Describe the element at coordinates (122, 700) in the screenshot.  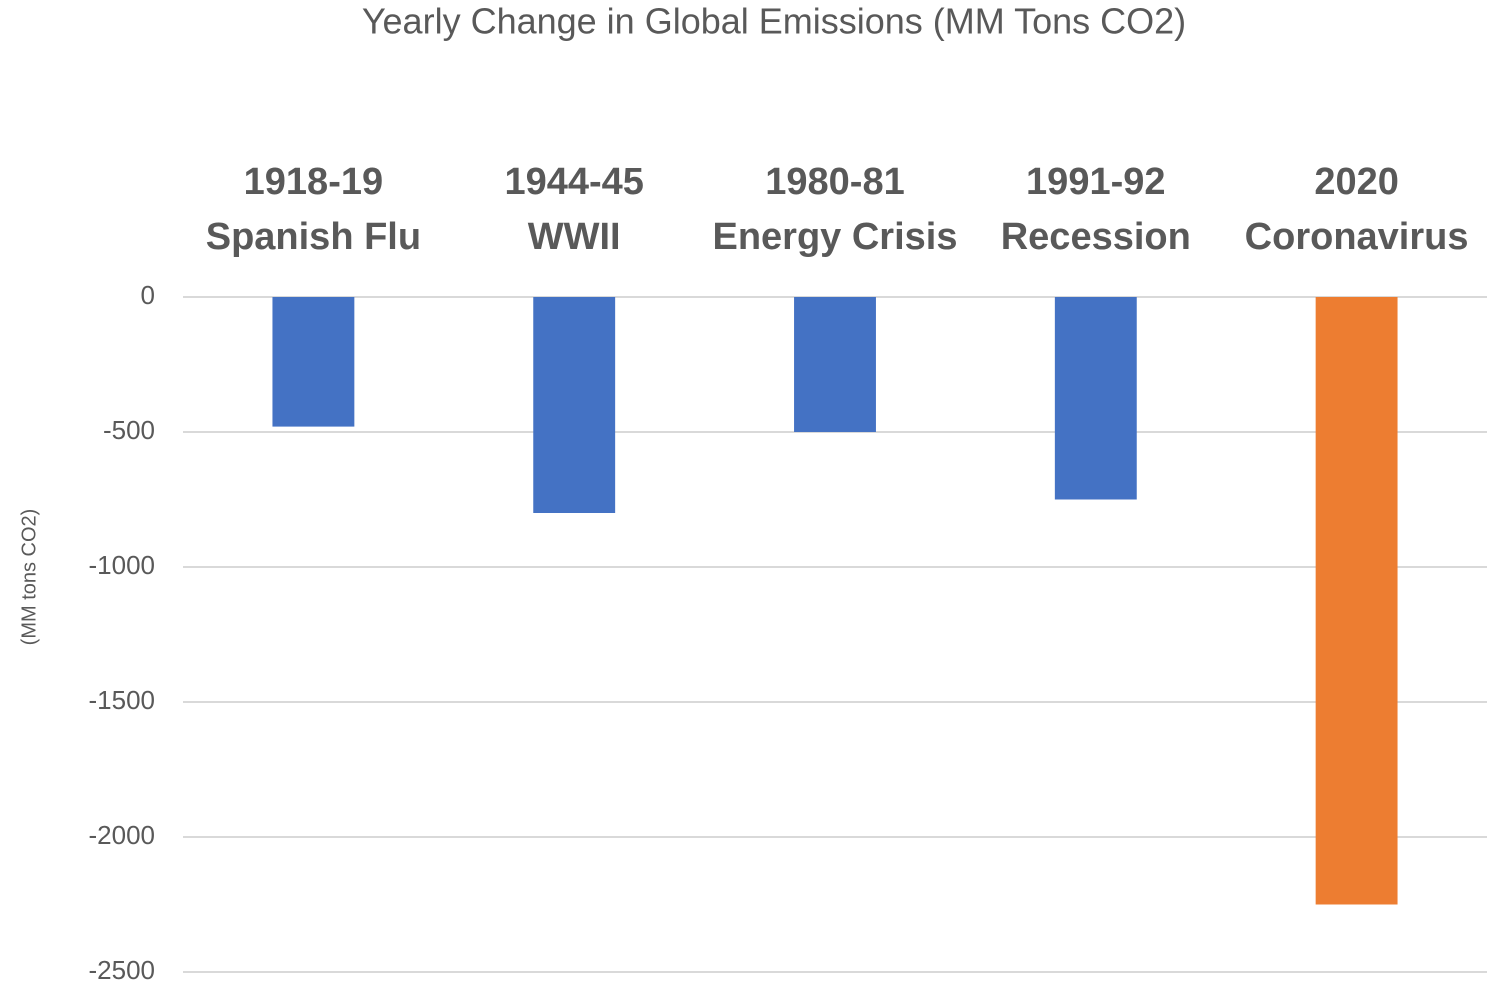
I see `y-tick-label: -1500` at that location.